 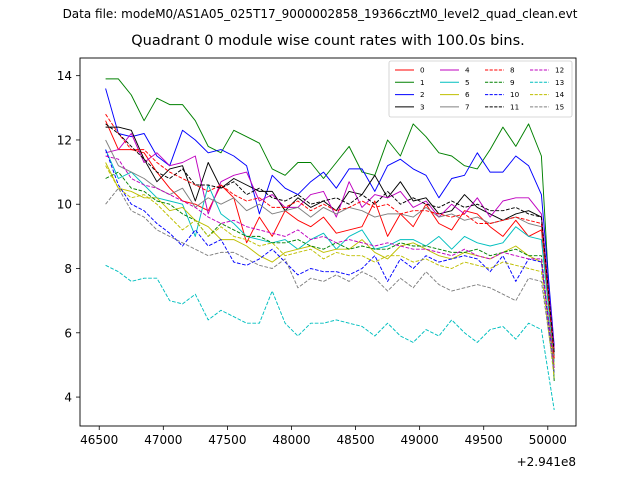 What do you see at coordinates (546, 462) in the screenshot?
I see `x-offset-label: +2.941e8` at bounding box center [546, 462].